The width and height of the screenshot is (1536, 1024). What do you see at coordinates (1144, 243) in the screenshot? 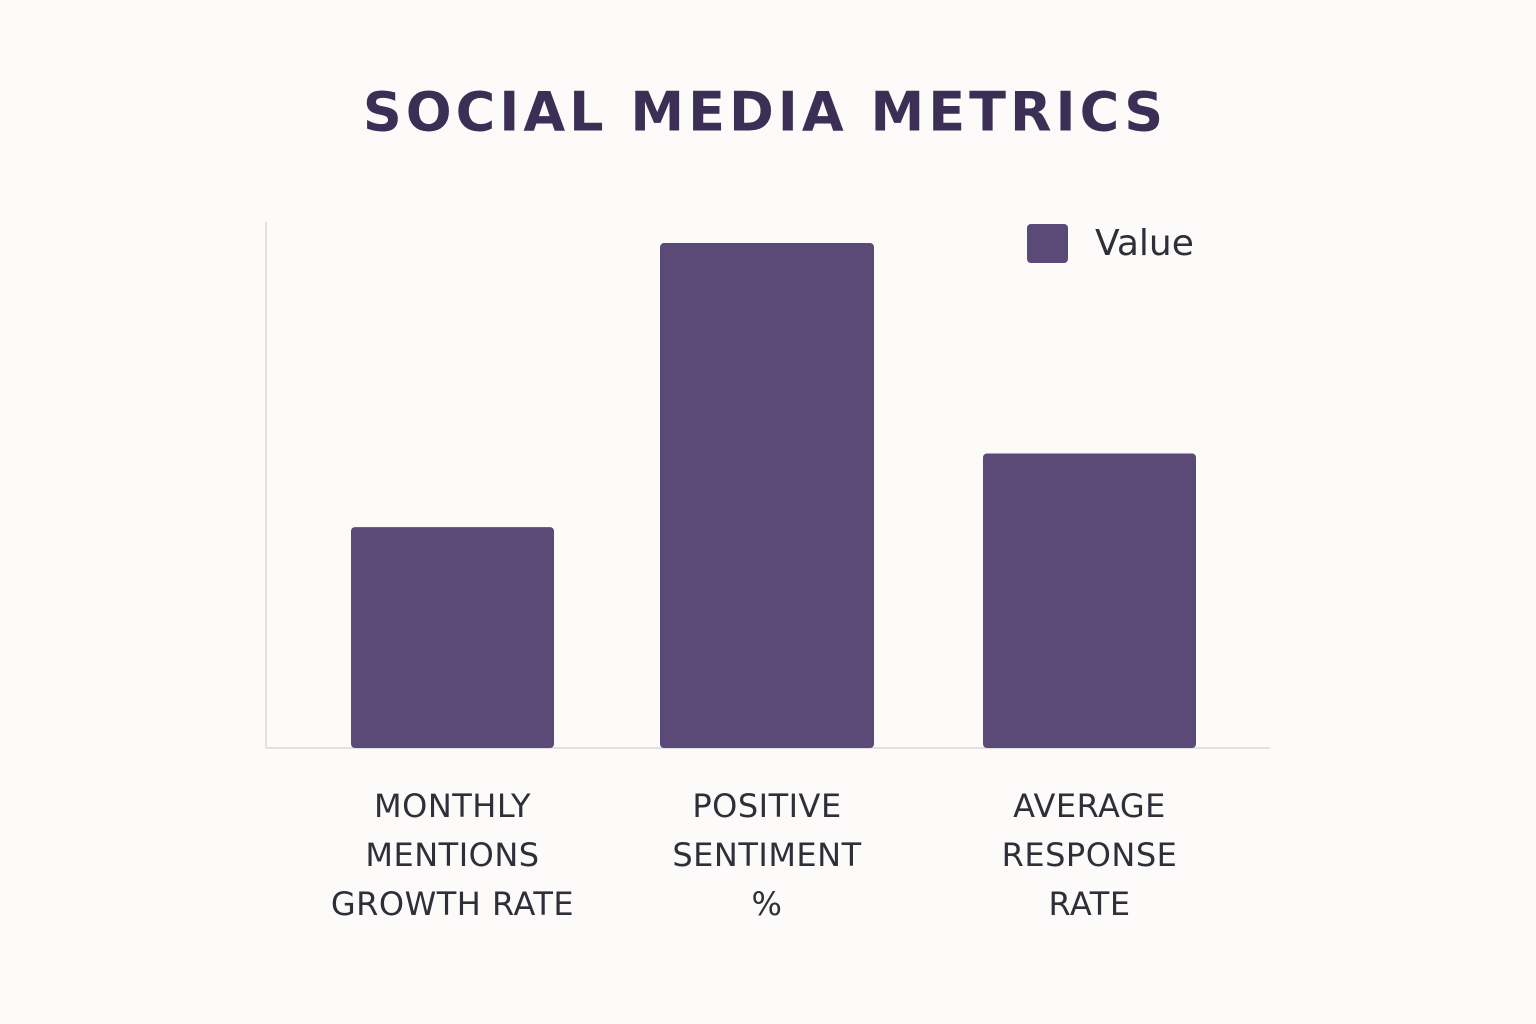
I see `legend-label: Value` at bounding box center [1144, 243].